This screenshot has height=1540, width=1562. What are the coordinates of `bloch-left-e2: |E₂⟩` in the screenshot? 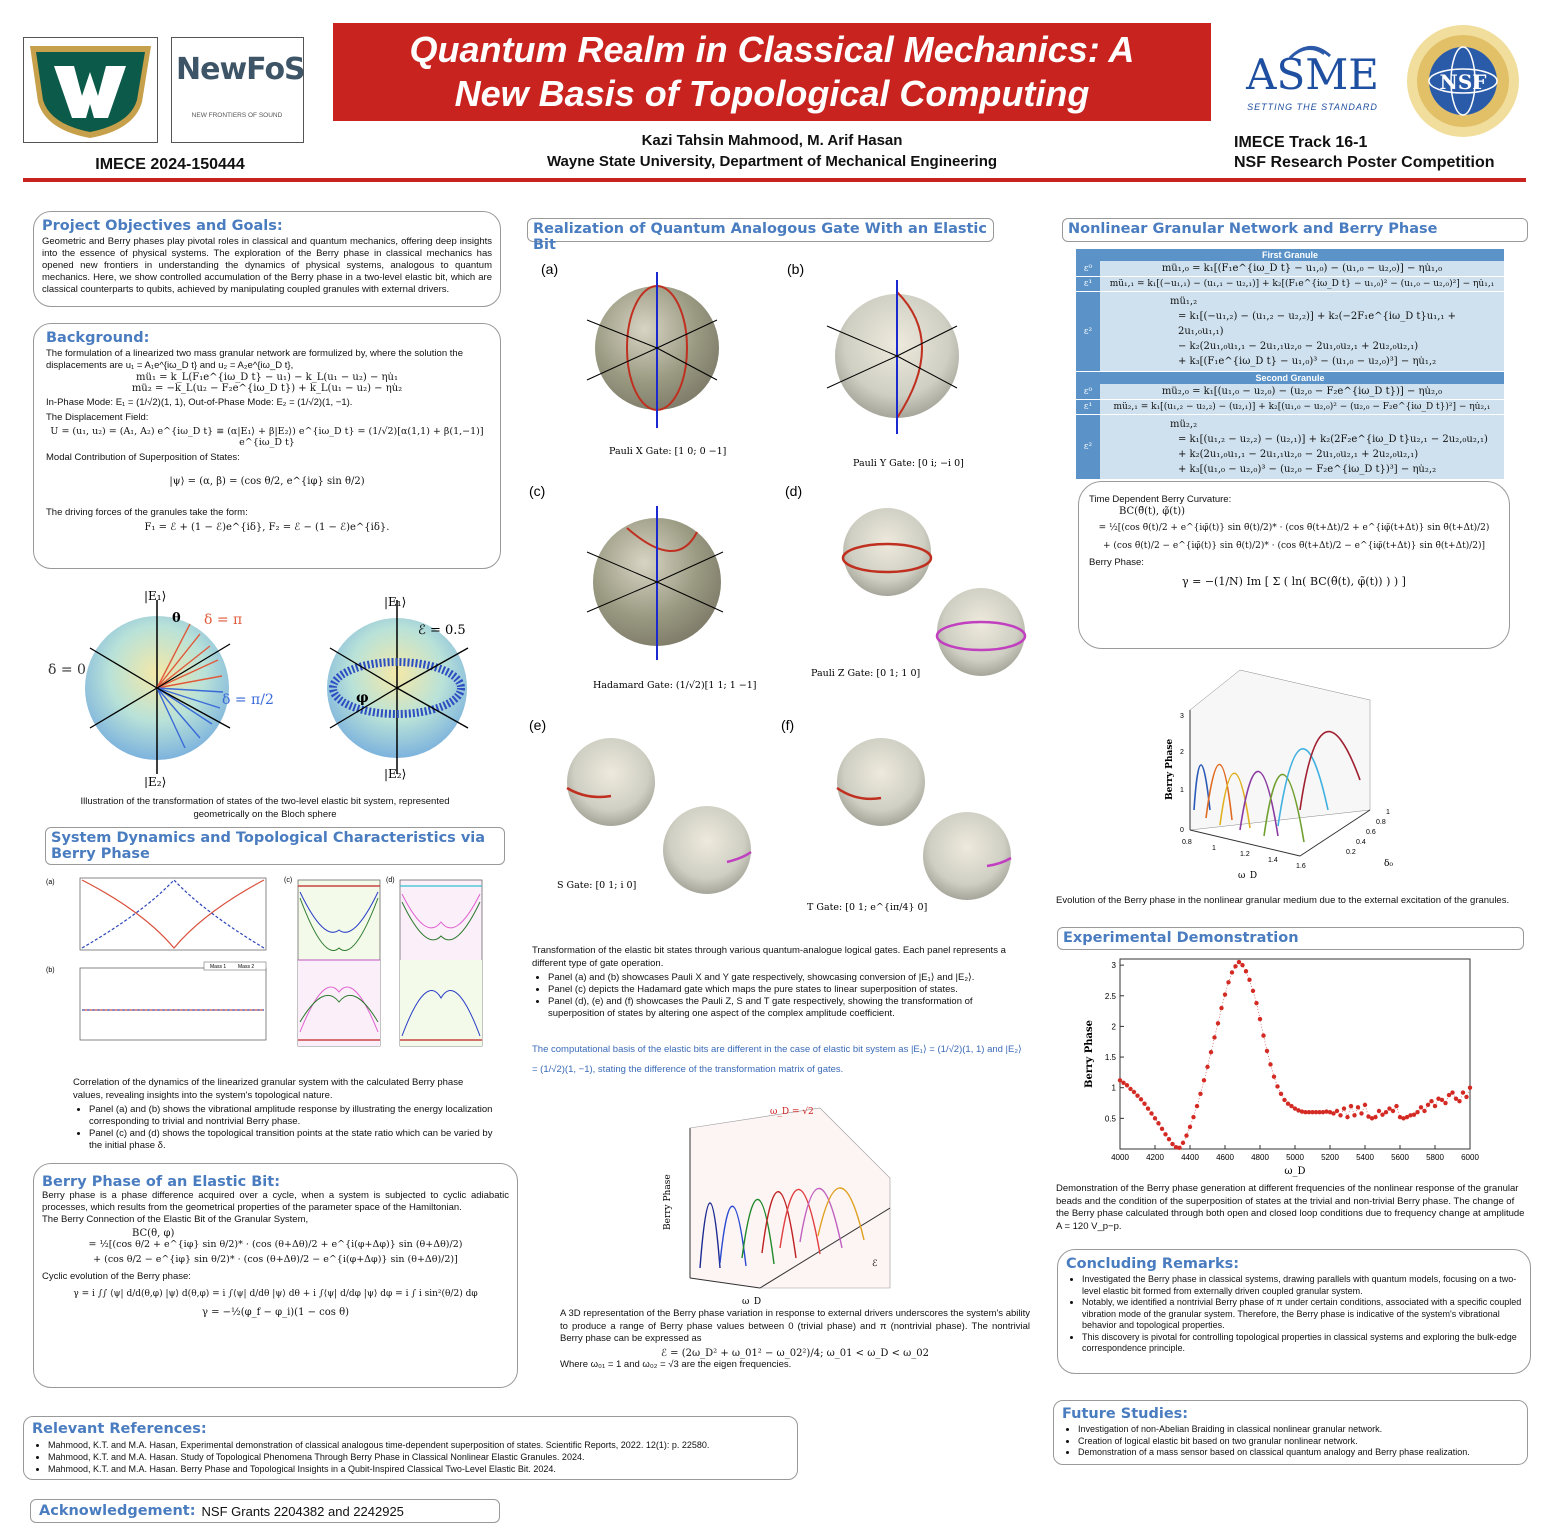 It's located at (155, 781).